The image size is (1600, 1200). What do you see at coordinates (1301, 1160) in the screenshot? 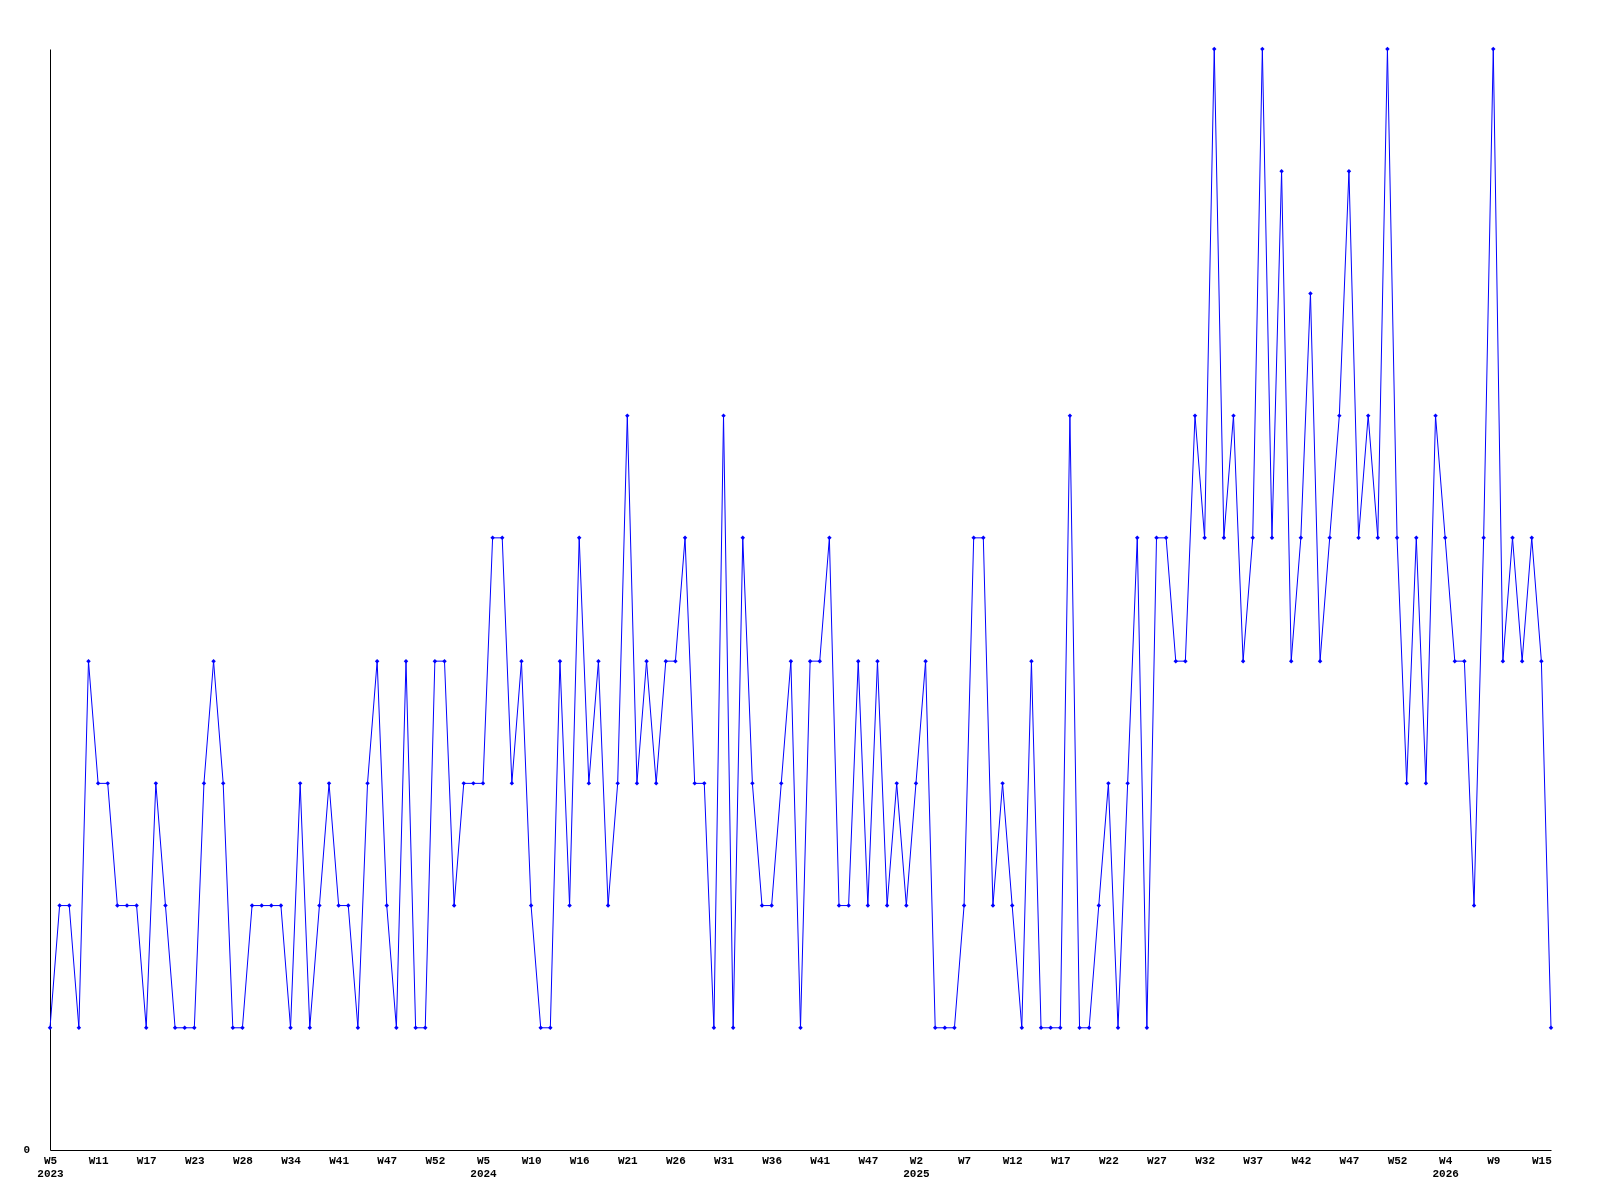
I see `x-tick-label: W42` at bounding box center [1301, 1160].